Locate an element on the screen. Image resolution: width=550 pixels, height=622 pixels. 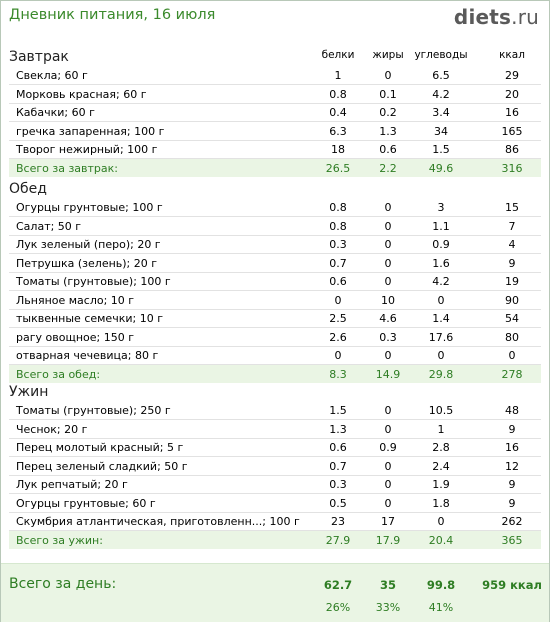
food-fat: 17 is located at coordinates (388, 521).